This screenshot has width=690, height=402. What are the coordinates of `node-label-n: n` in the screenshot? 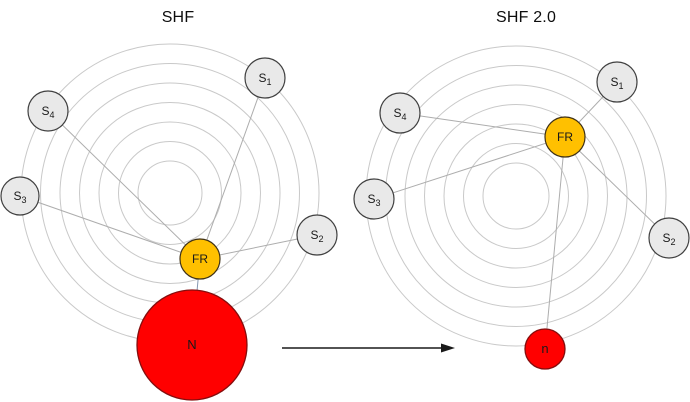 It's located at (544, 348).